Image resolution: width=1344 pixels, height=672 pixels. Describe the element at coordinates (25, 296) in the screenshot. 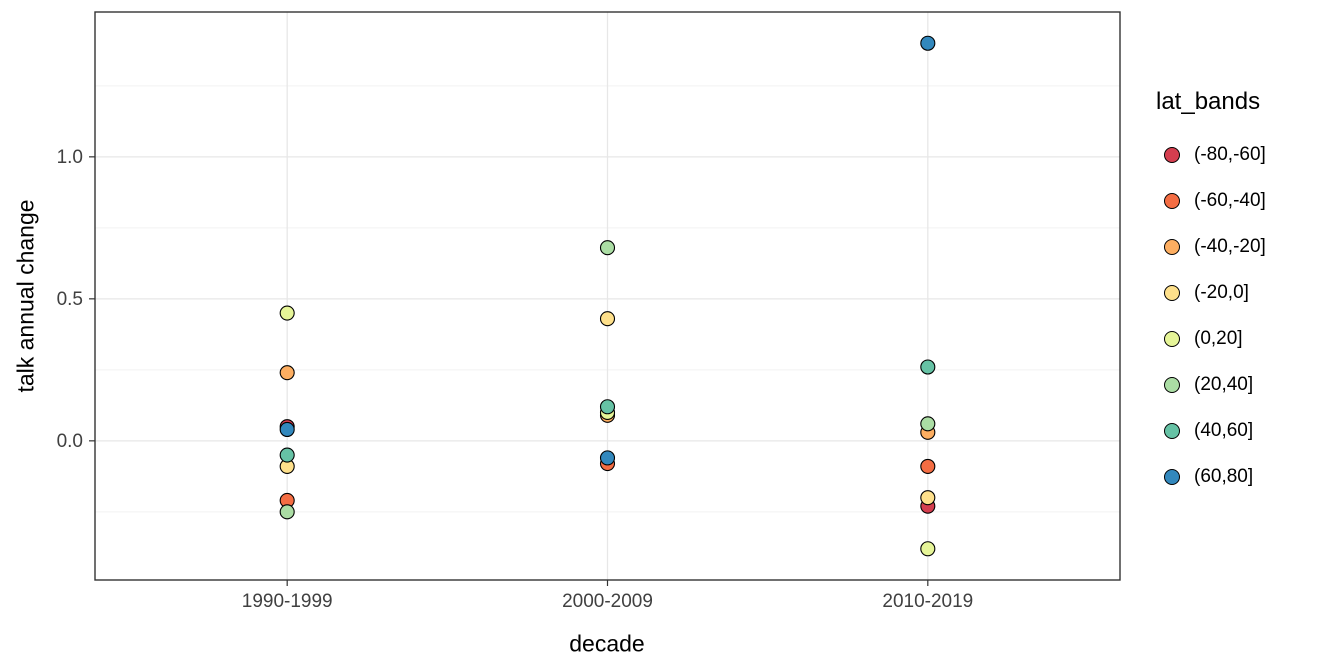

I see `y-axis-title: talk annual change` at that location.